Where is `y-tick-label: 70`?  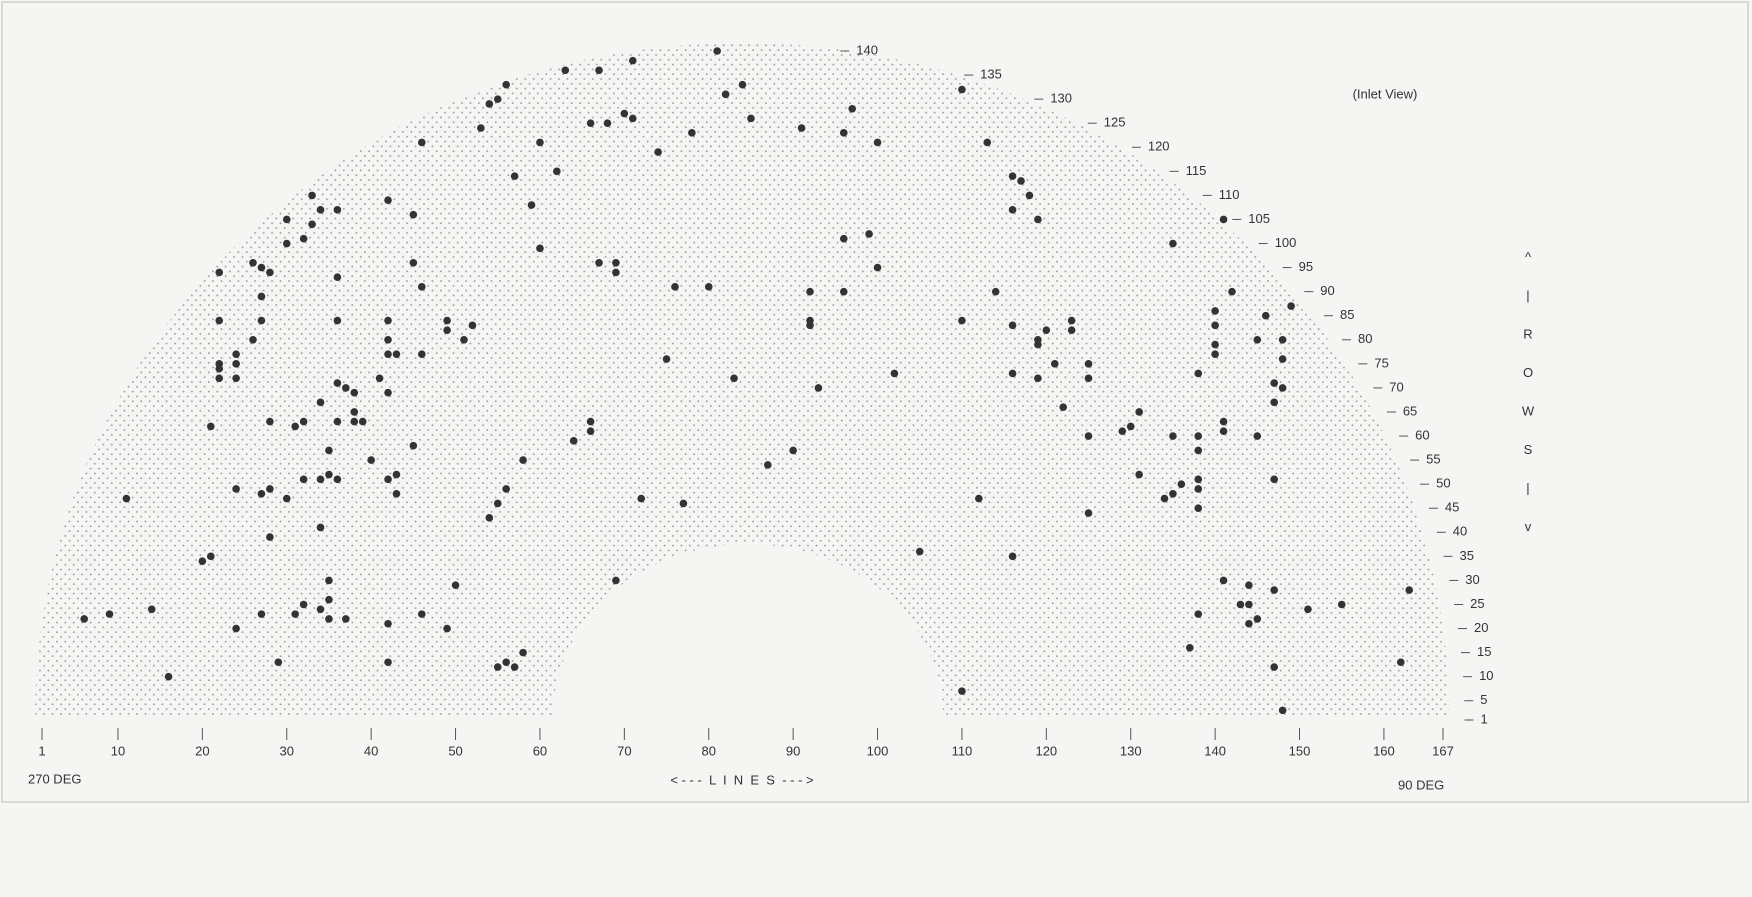 y-tick-label: 70 is located at coordinates (1396, 386).